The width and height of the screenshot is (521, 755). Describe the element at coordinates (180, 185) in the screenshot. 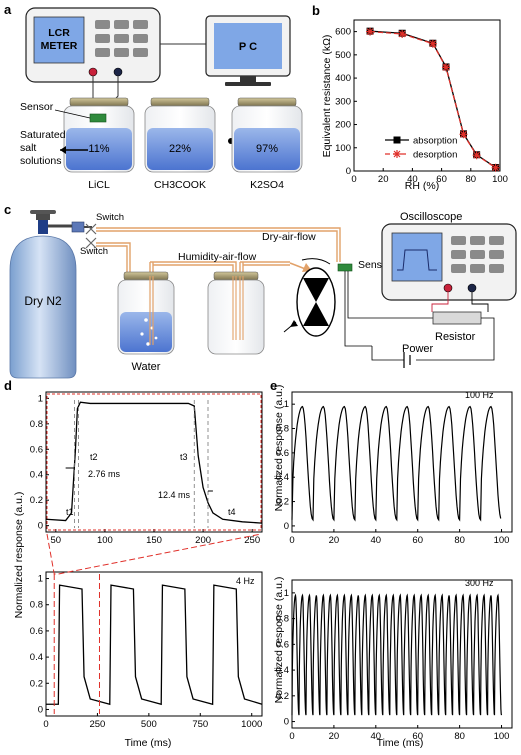

I see `bottle-2-salt: CH3COOK` at that location.